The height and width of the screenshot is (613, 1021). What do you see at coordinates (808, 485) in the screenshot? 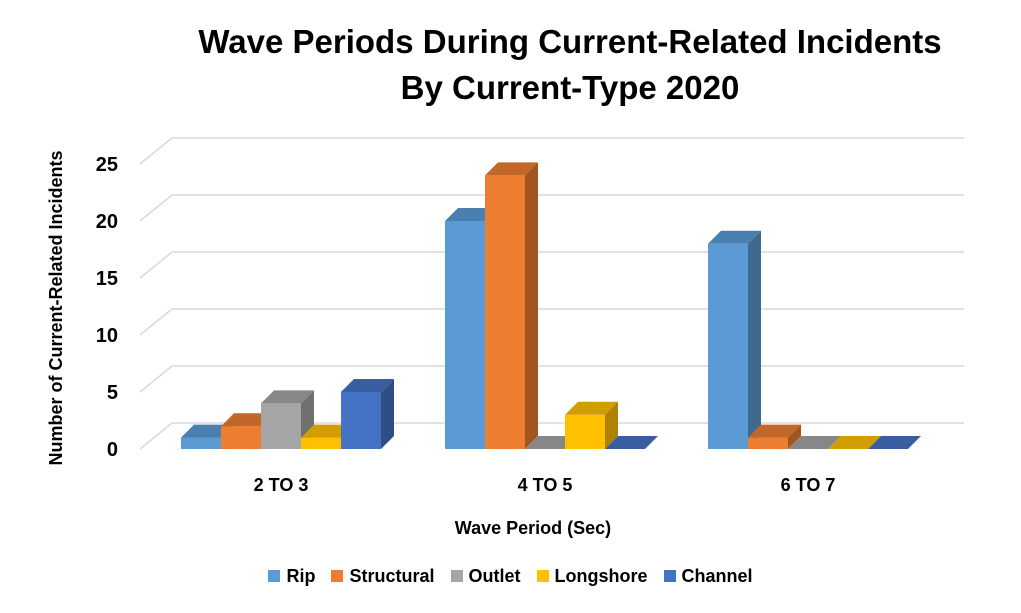
I see `x-tick-label: 6 TO 7` at bounding box center [808, 485].